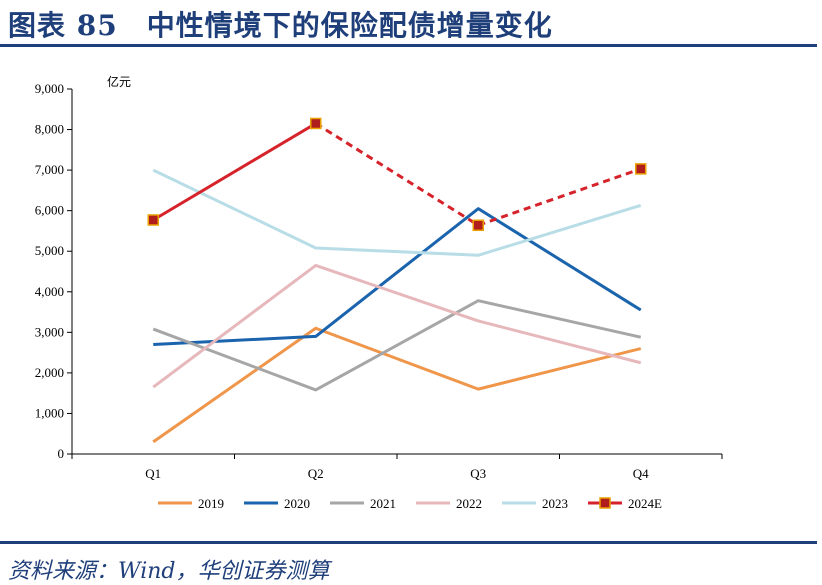  What do you see at coordinates (211, 503) in the screenshot?
I see `legend-label-2019: 2019` at bounding box center [211, 503].